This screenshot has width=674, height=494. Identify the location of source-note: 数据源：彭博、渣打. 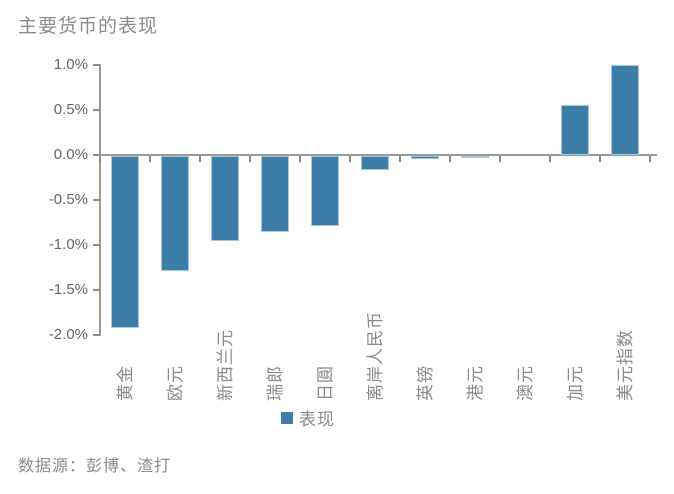
(95, 466).